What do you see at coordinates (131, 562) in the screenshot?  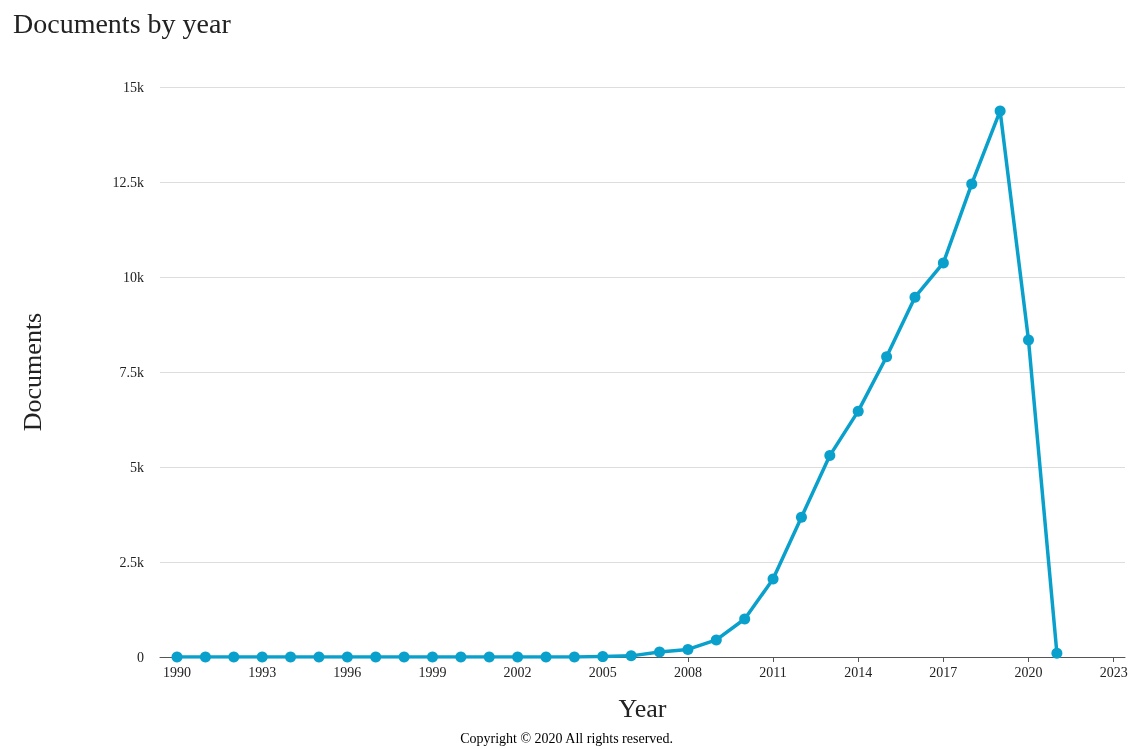 I see `y-tick-label: 2.5k` at bounding box center [131, 562].